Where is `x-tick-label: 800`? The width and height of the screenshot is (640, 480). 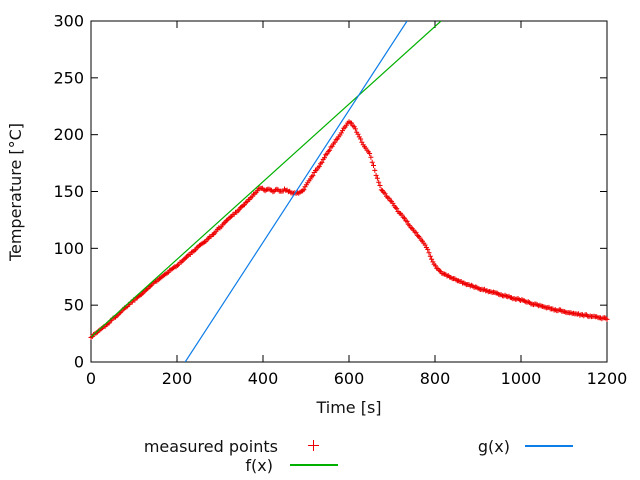 x-tick-label: 800 is located at coordinates (435, 378).